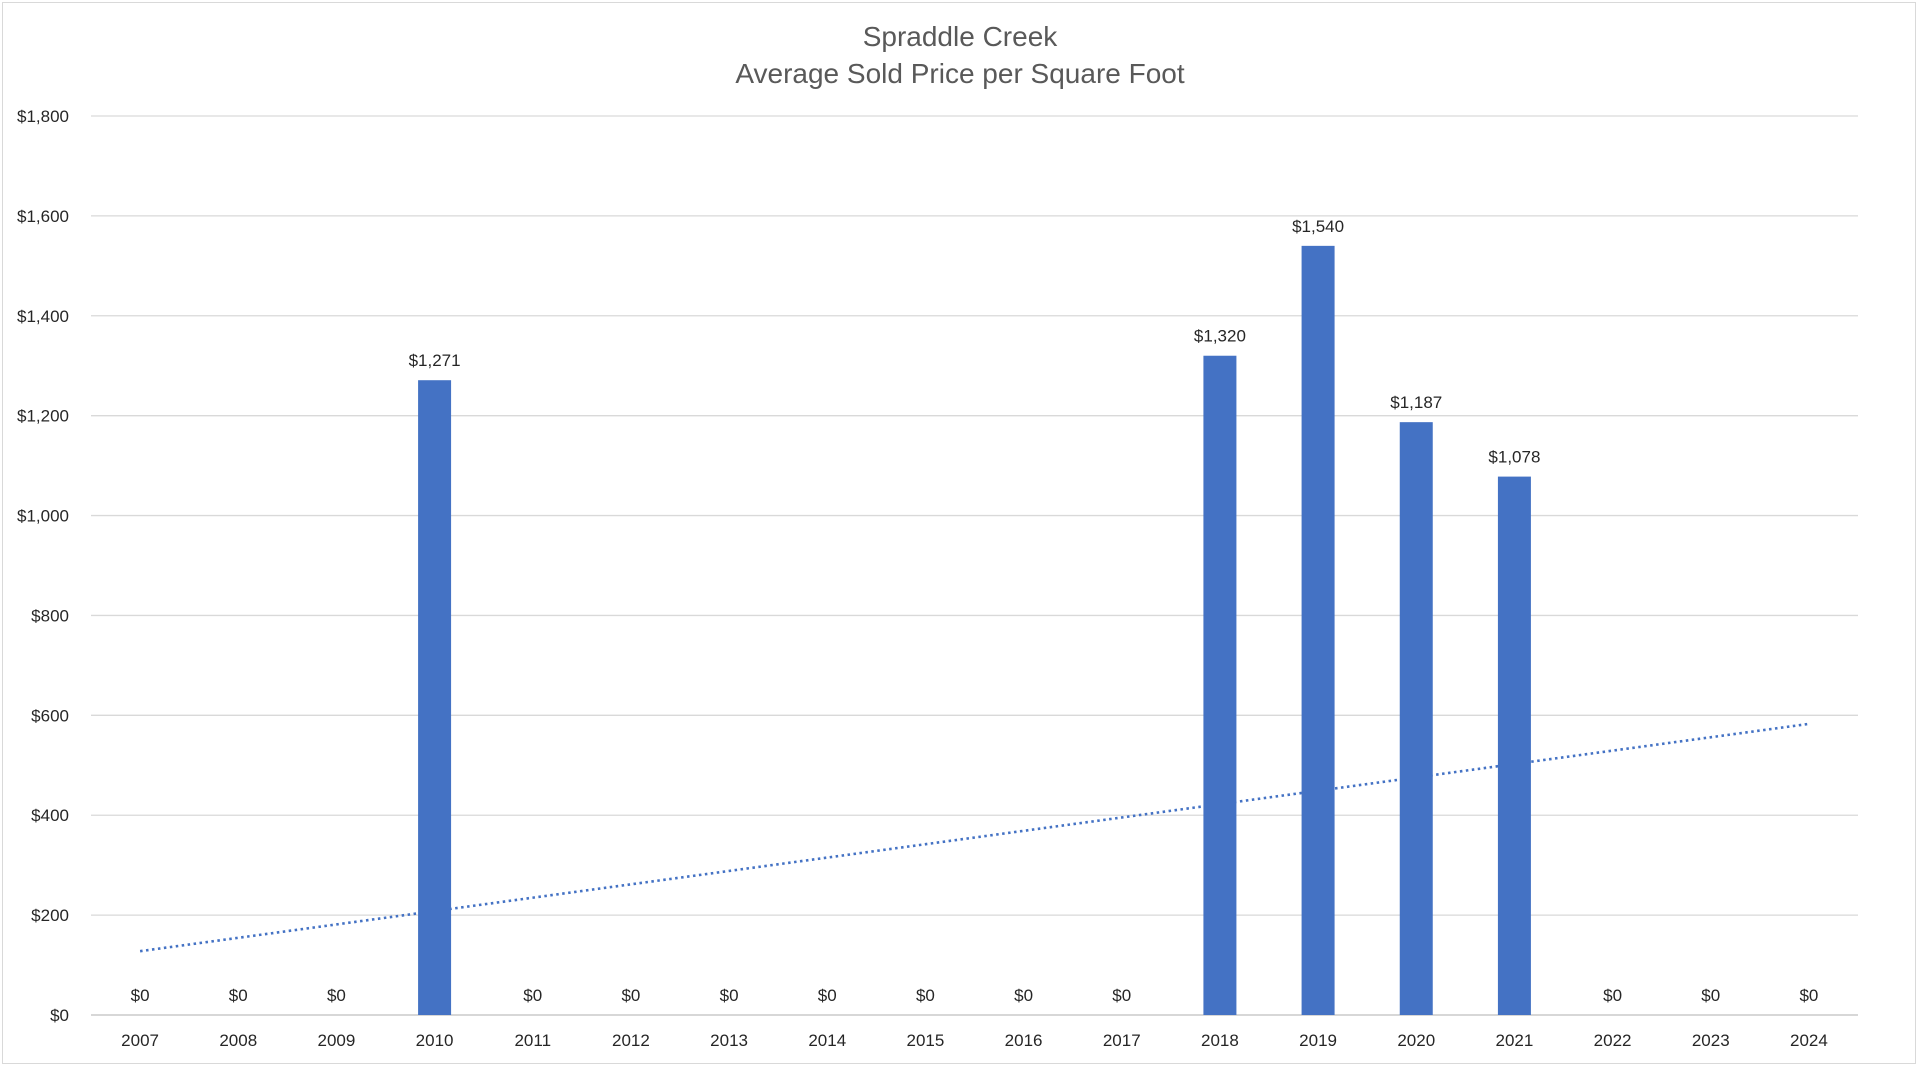  What do you see at coordinates (1808, 995) in the screenshot?
I see `data-label-2024: $0` at bounding box center [1808, 995].